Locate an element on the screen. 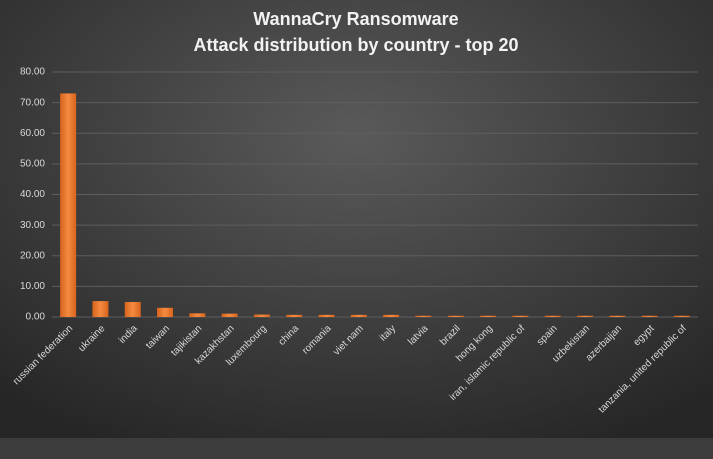 Image resolution: width=713 pixels, height=459 pixels. y-tick-label: 0.00 is located at coordinates (36, 317).